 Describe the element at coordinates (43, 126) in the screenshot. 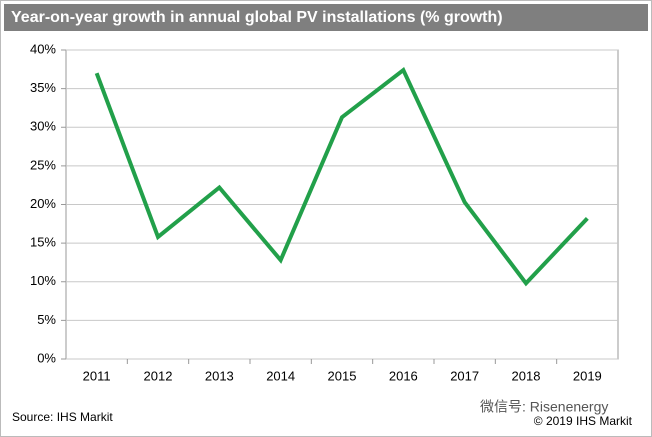

I see `y-tick-label: 30%` at that location.